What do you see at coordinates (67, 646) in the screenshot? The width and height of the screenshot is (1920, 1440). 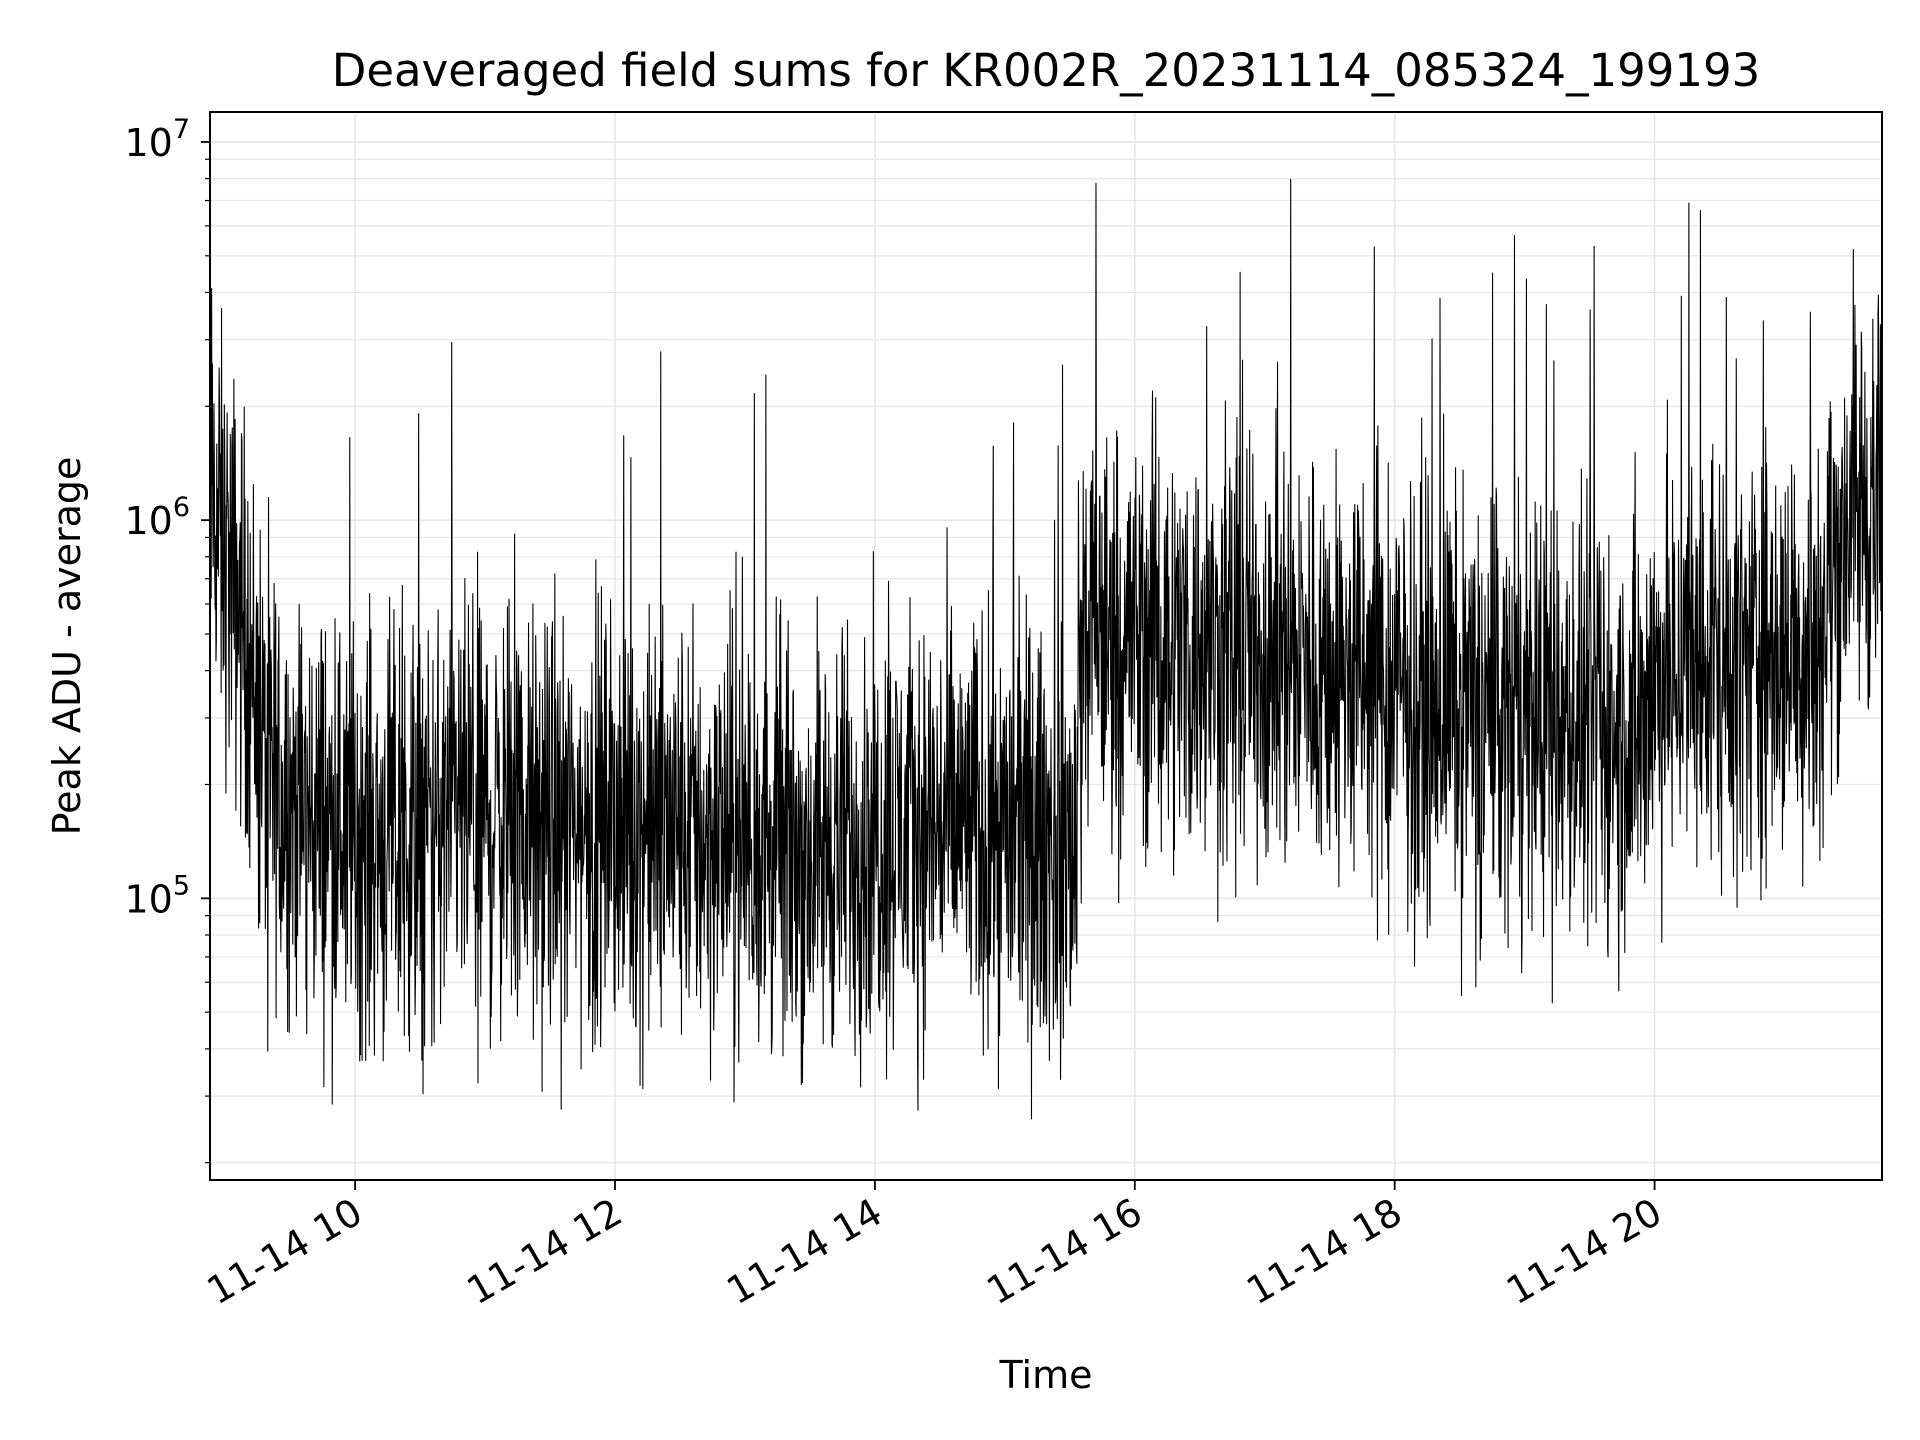 I see `y-axis-label: Peak ADU - average` at bounding box center [67, 646].